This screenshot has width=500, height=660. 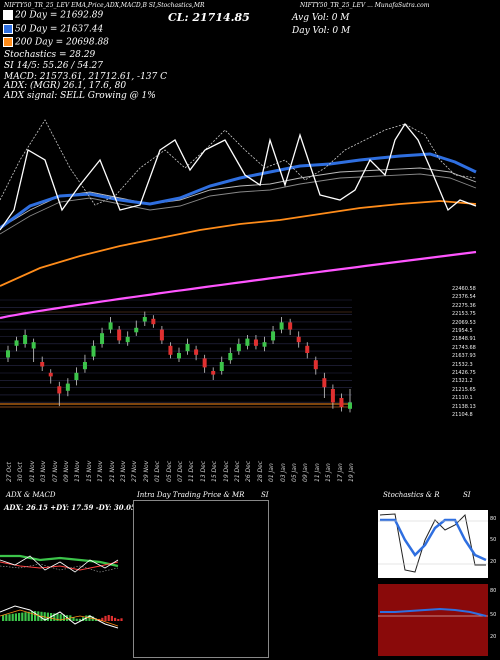 I want to click on date-axis-label: 01 Jan, so click(x=272, y=472).